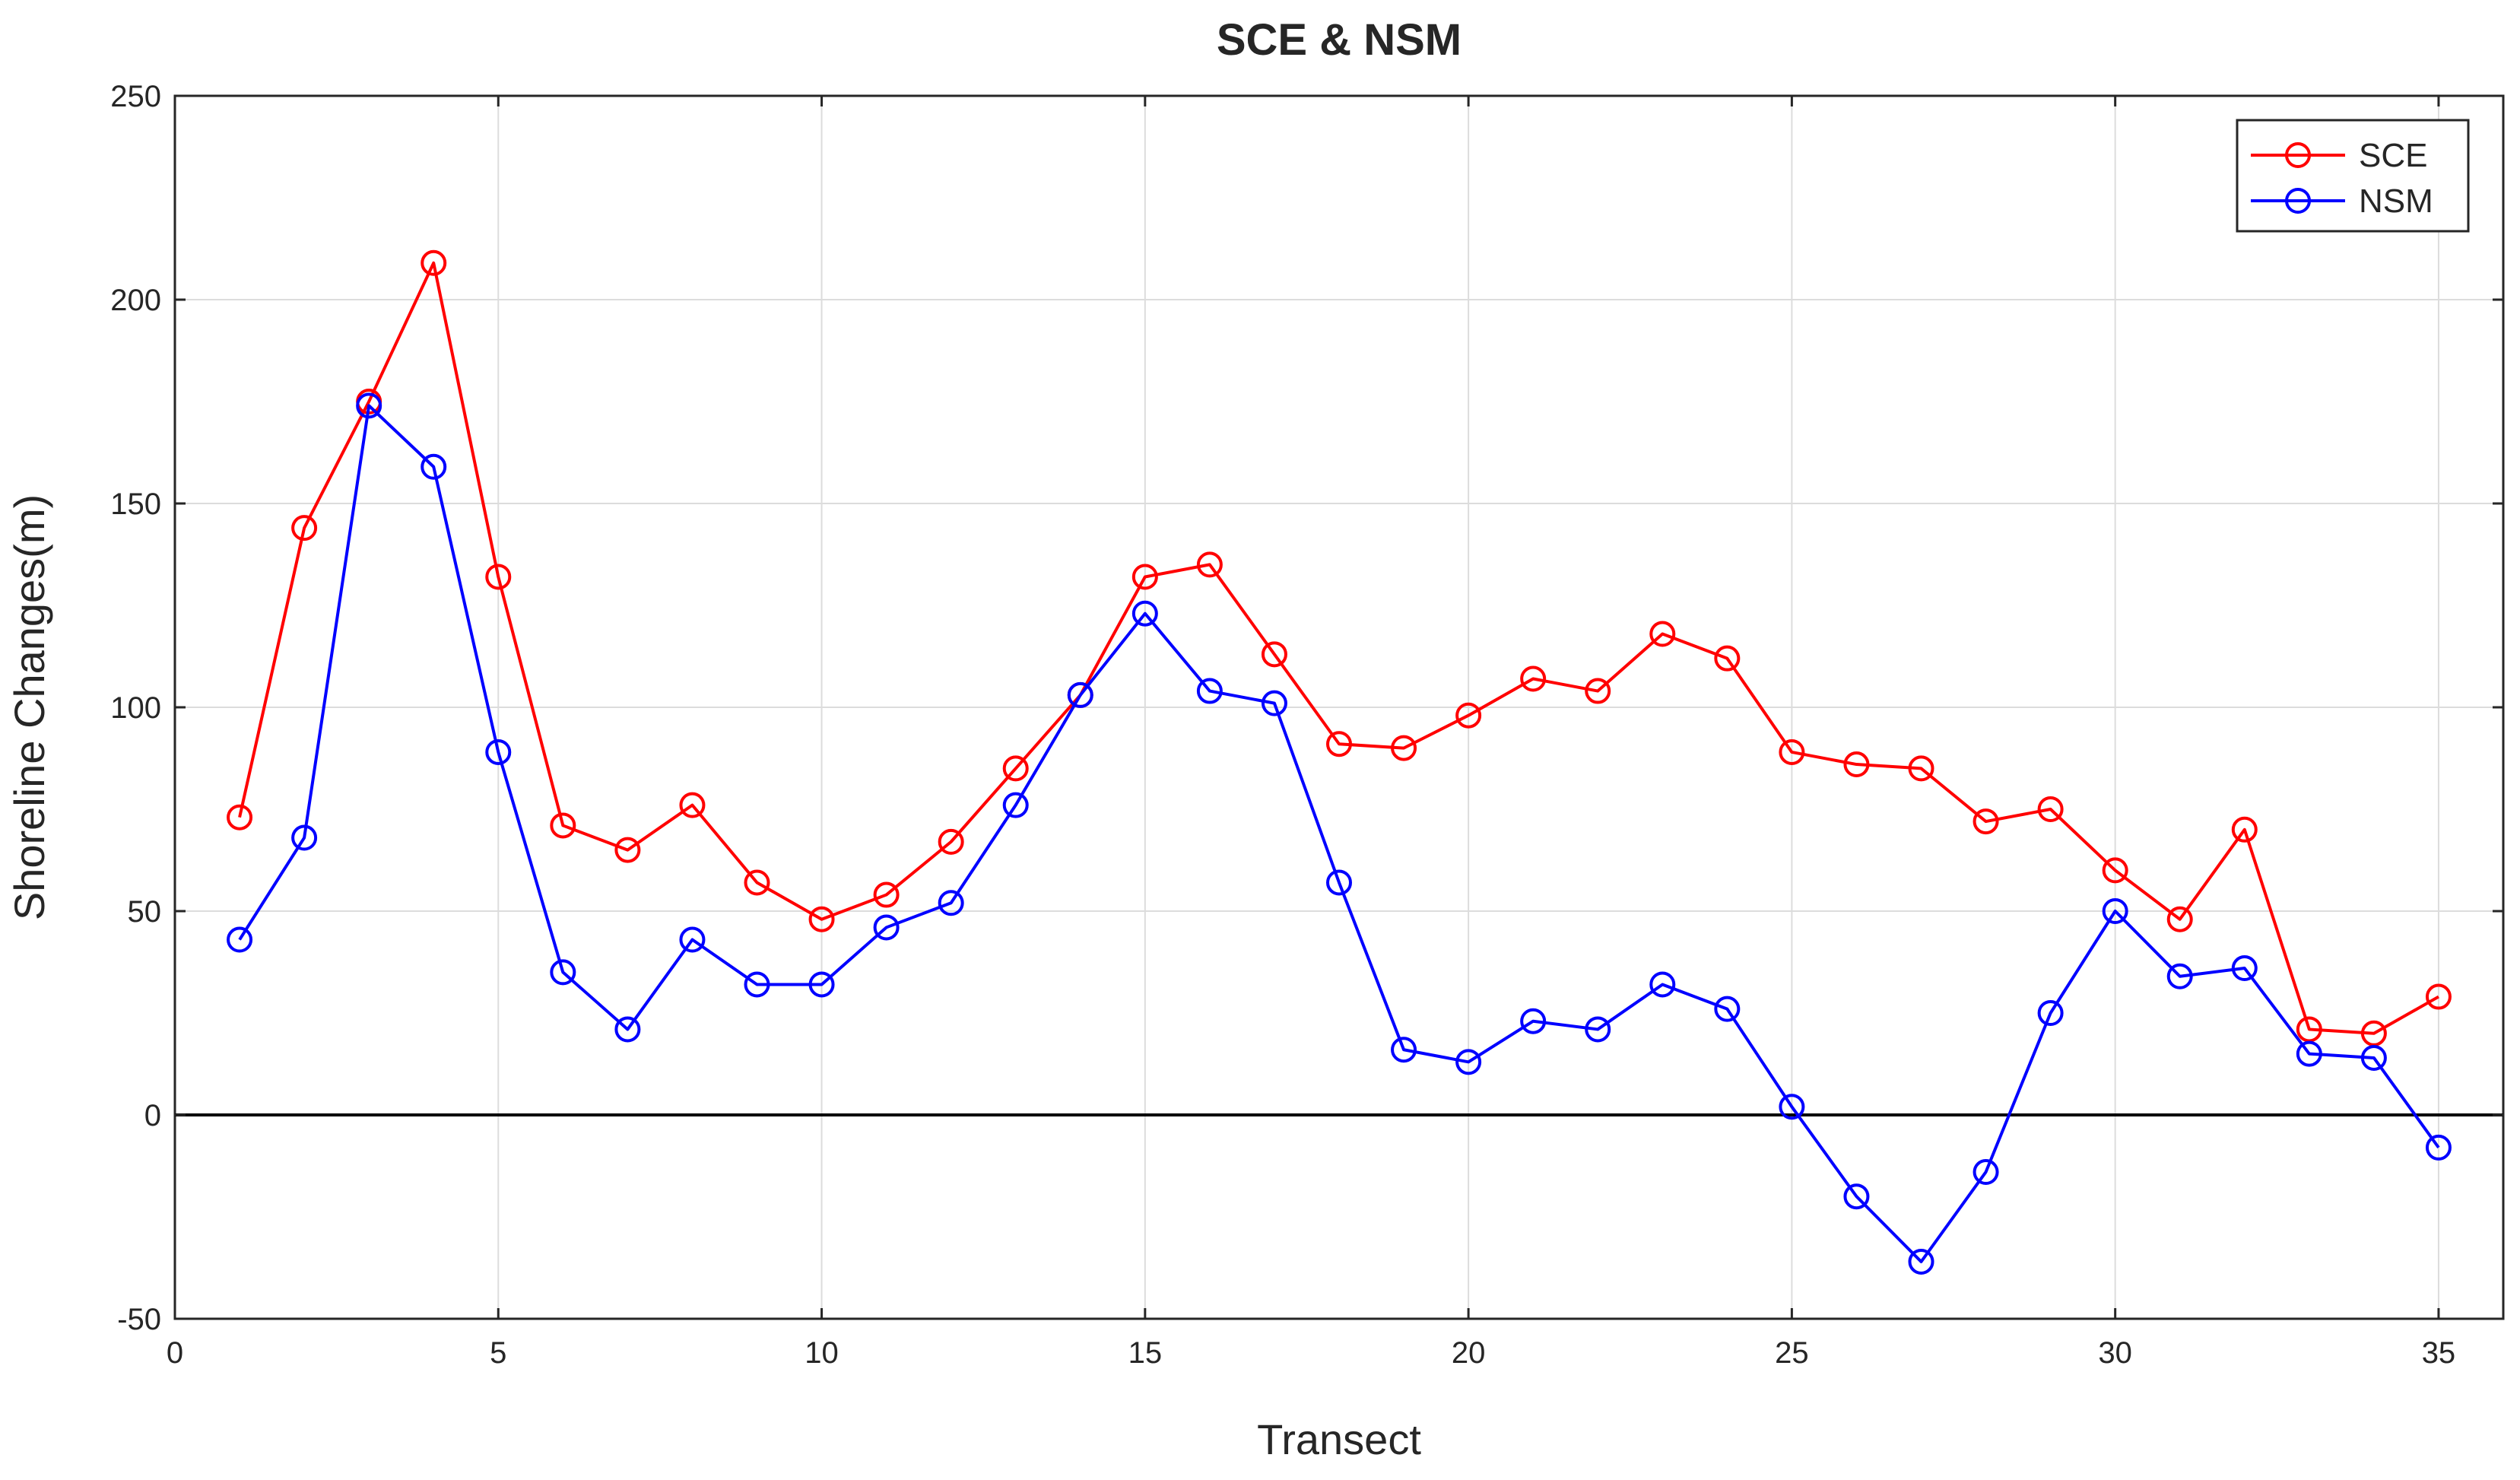 The height and width of the screenshot is (1480, 2520). I want to click on y-tick-label: 200, so click(135, 300).